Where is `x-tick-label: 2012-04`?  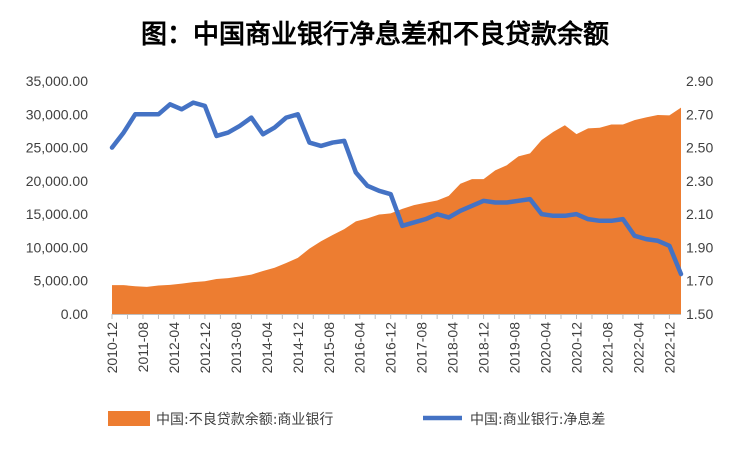 x-tick-label: 2012-04 is located at coordinates (174, 348).